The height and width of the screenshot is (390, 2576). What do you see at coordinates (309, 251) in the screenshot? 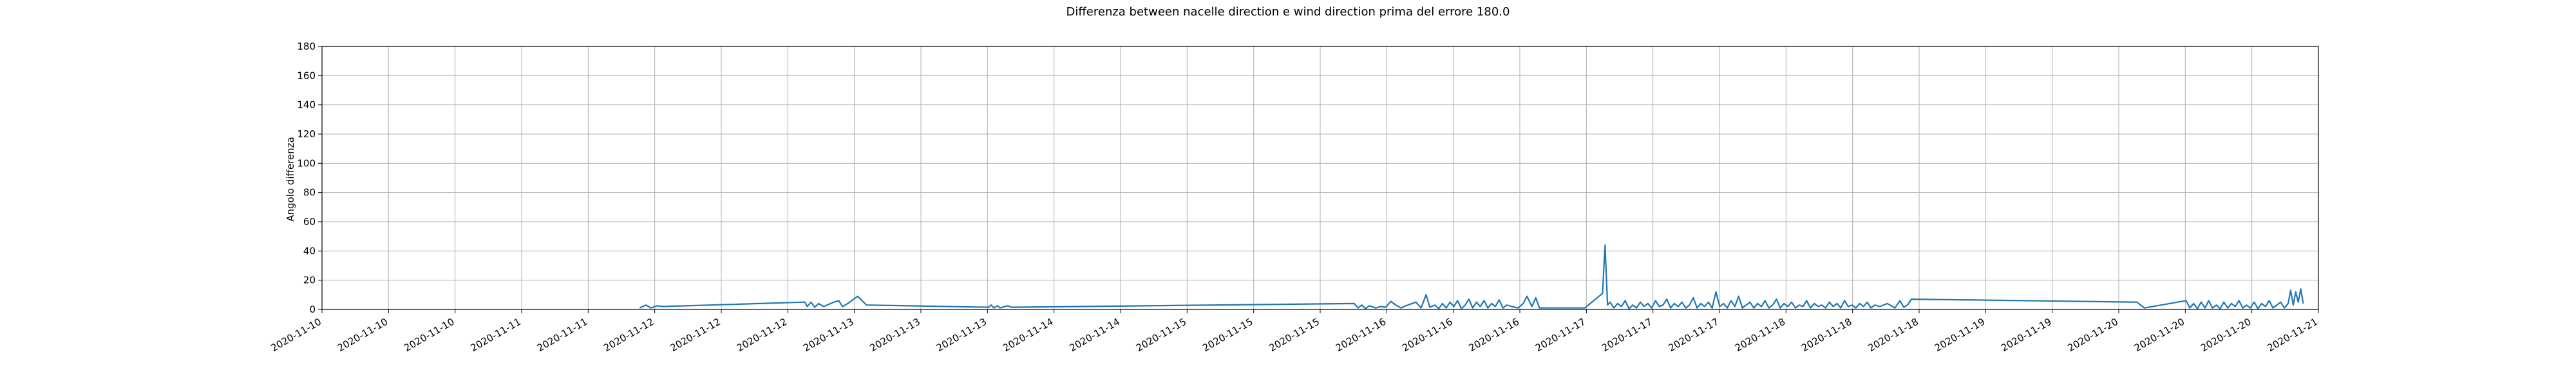
I see `y-tick-label: 40` at bounding box center [309, 251].